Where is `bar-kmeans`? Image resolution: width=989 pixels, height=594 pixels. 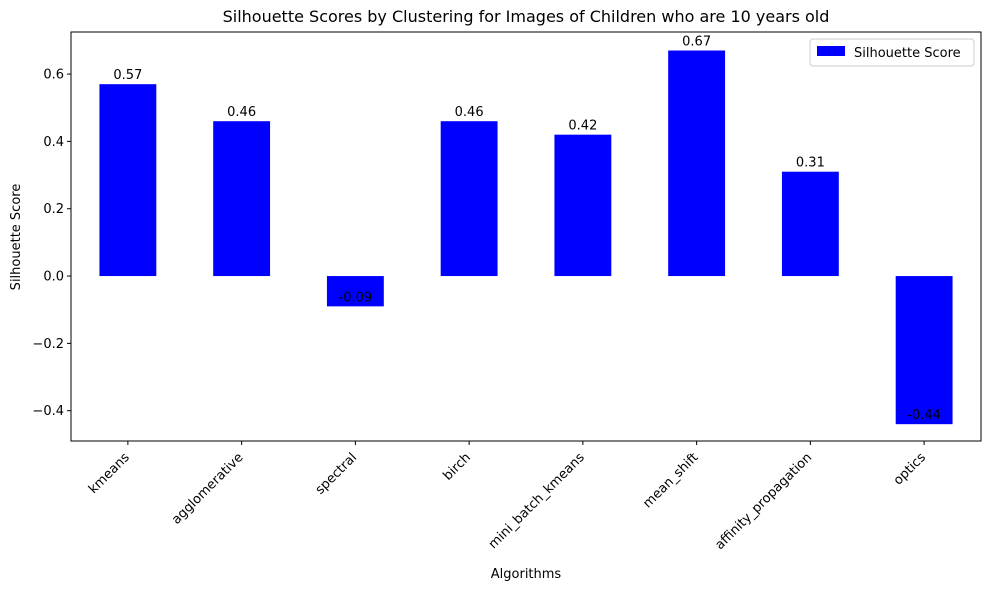 bar-kmeans is located at coordinates (128, 180).